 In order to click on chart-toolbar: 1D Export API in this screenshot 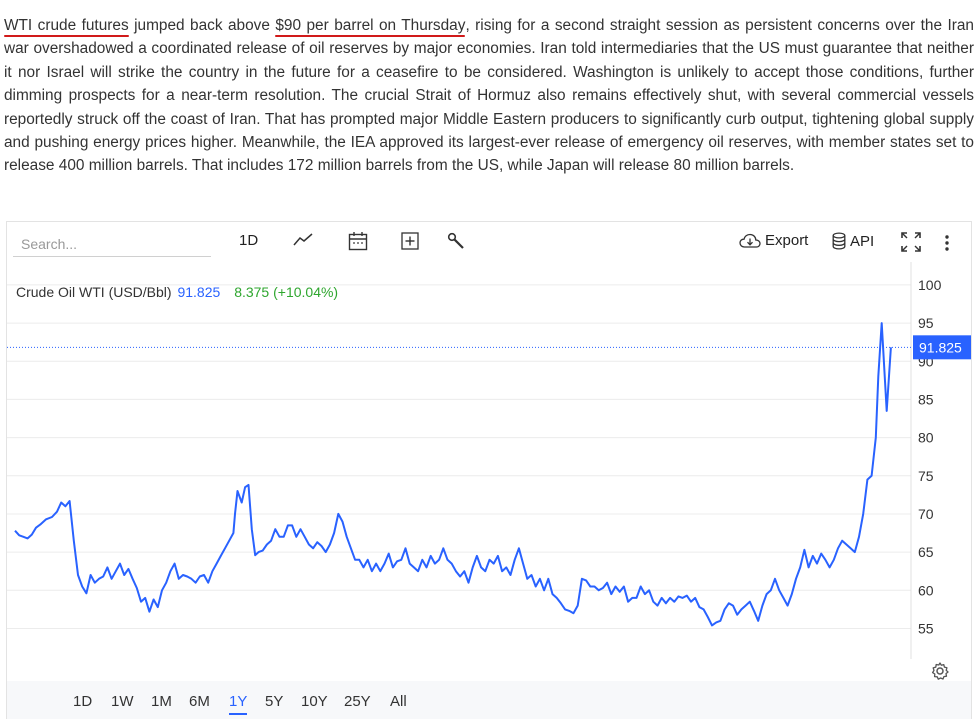, I will do `click(489, 242)`.